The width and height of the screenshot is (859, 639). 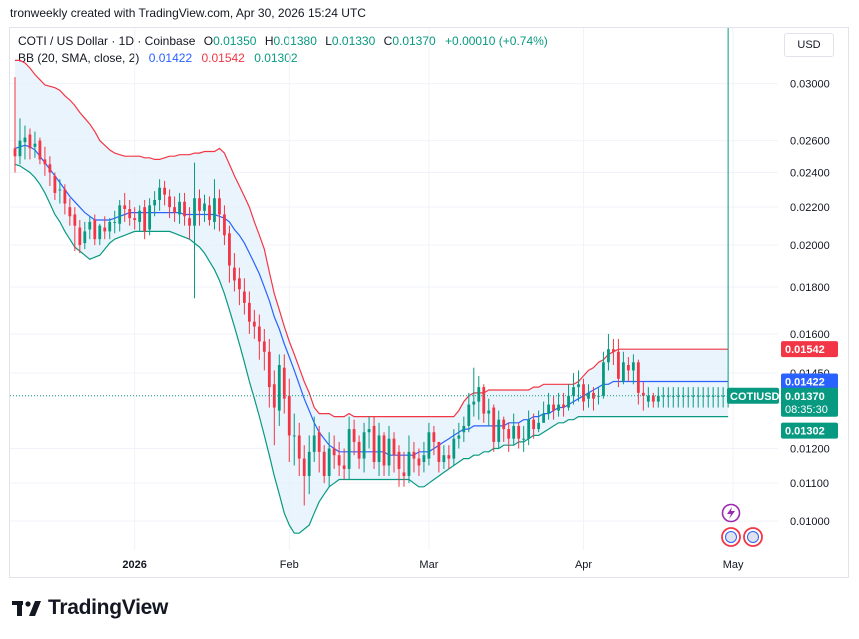 What do you see at coordinates (810, 288) in the screenshot?
I see `price-axis-label-5: 0.01800` at bounding box center [810, 288].